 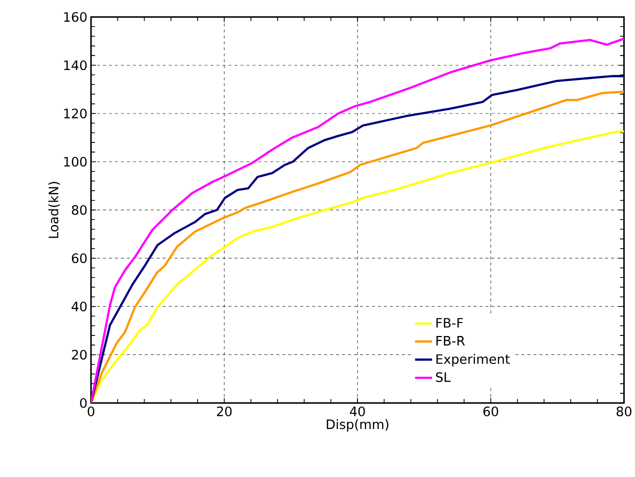 What do you see at coordinates (449, 323) in the screenshot?
I see `legend-label: FB-F` at bounding box center [449, 323].